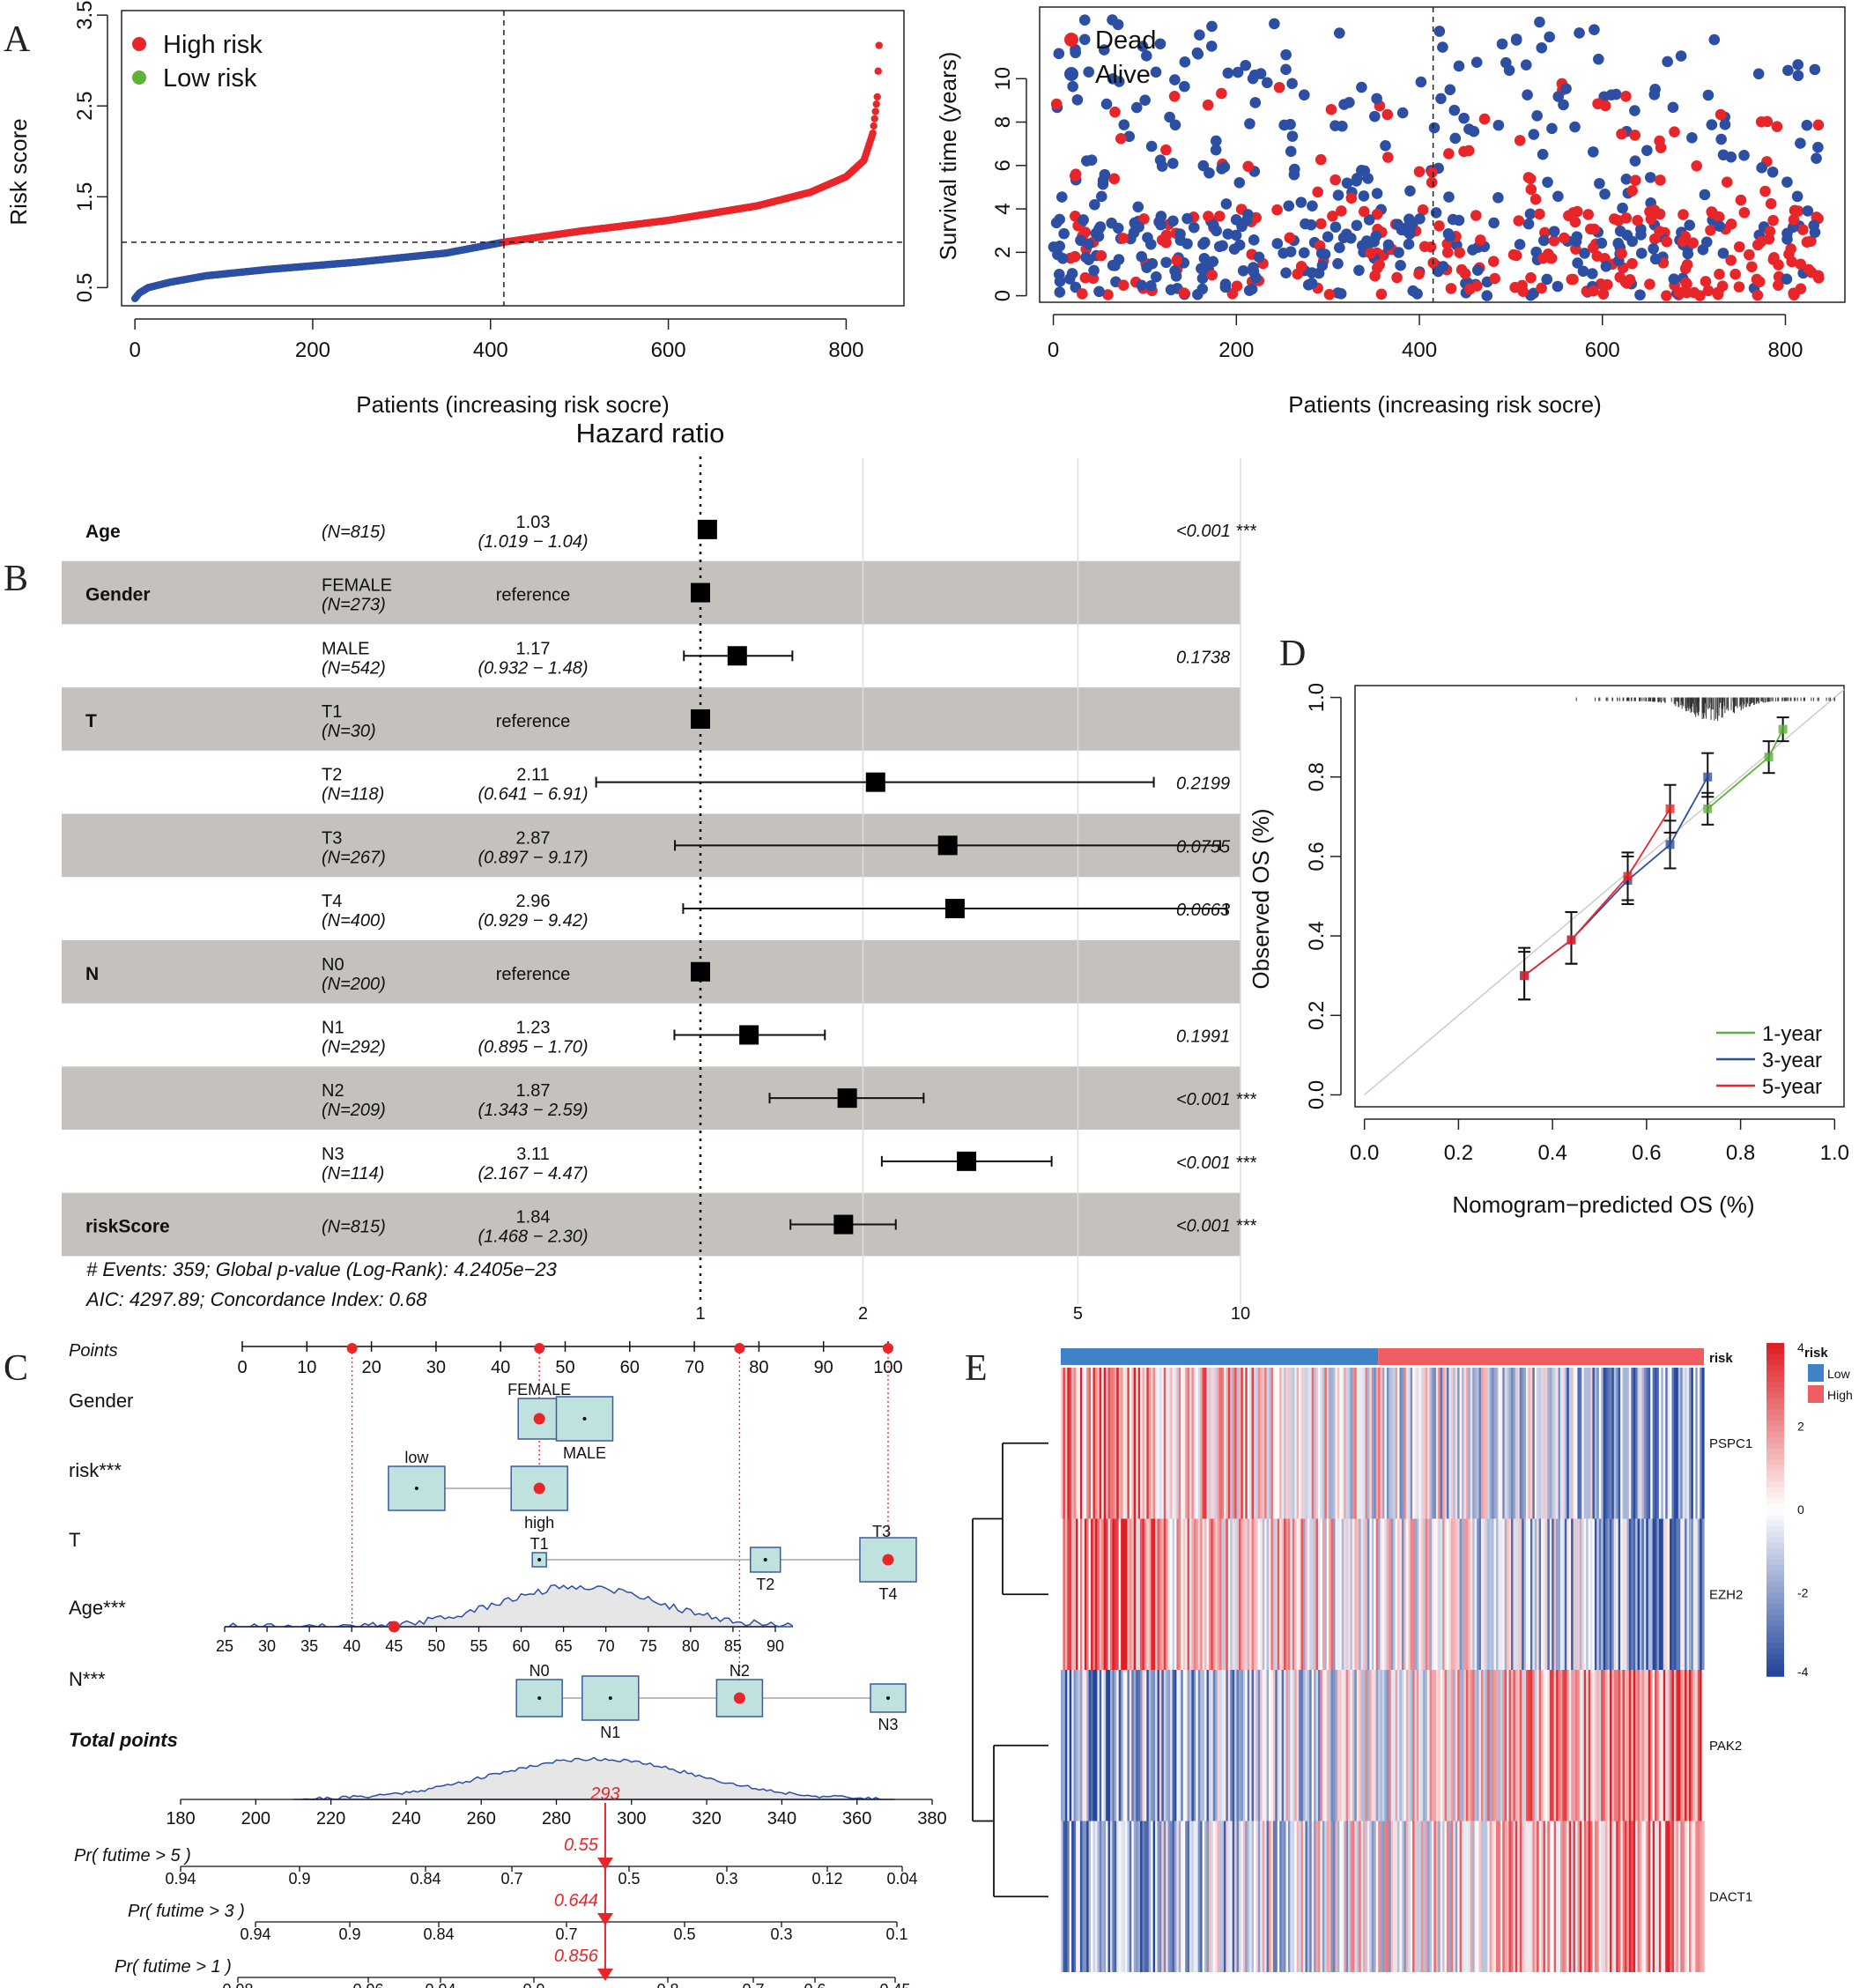 The height and width of the screenshot is (1988, 1859). What do you see at coordinates (629, 1879) in the screenshot?
I see `nomogram-prob-tick-label: 0.5` at bounding box center [629, 1879].